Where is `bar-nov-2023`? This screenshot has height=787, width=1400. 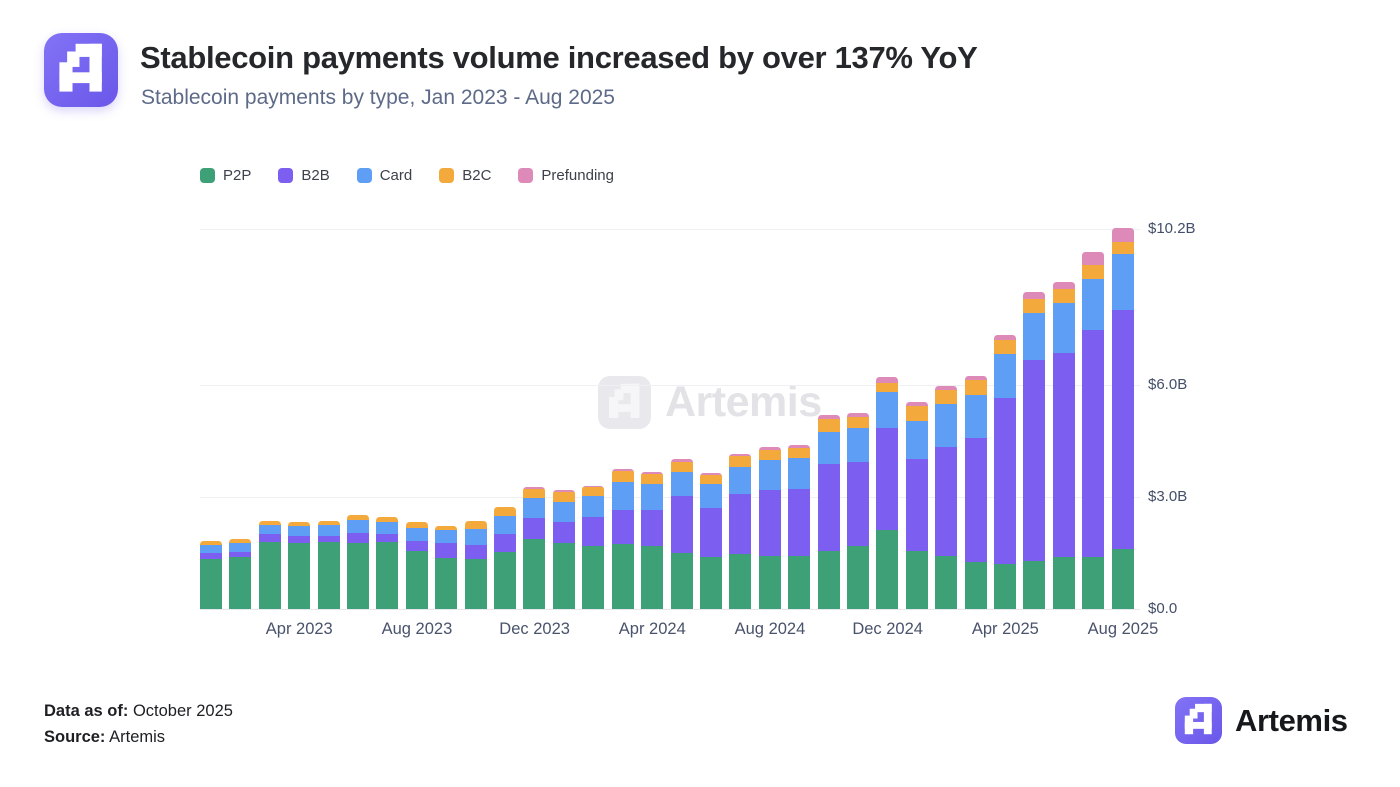 bar-nov-2023 is located at coordinates (505, 557).